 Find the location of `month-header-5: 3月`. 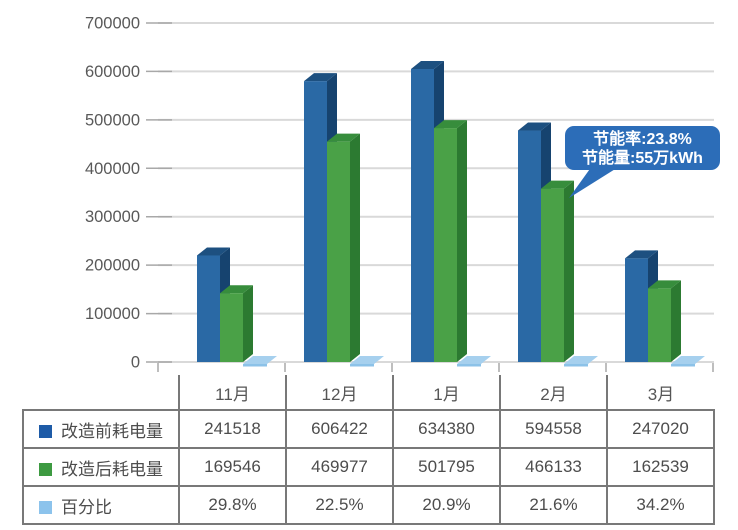

month-header-5: 3月 is located at coordinates (660, 392).